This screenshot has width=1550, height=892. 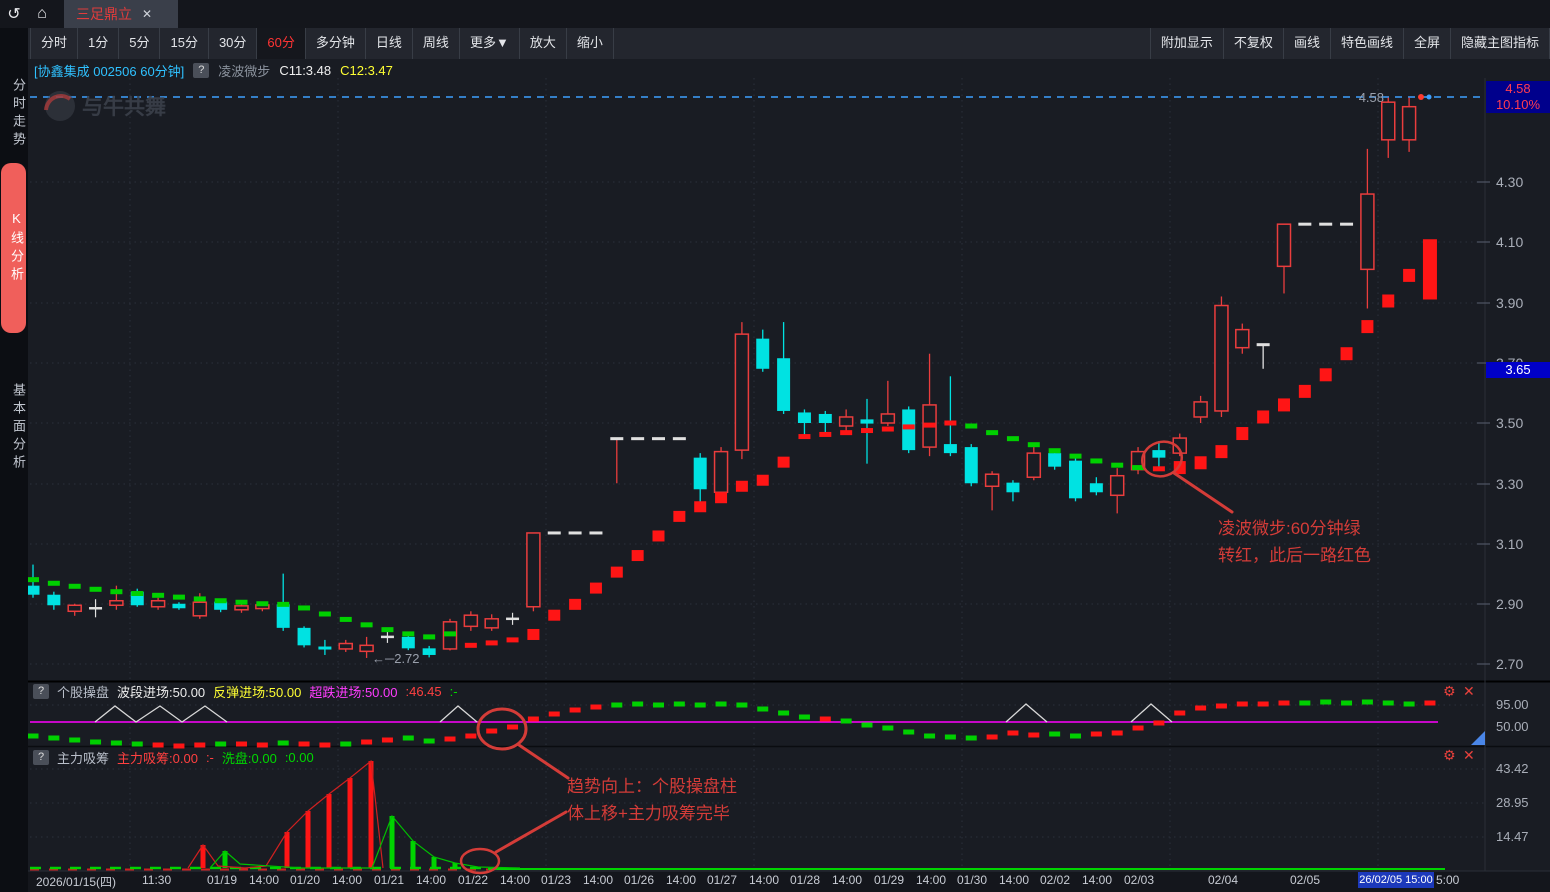 What do you see at coordinates (104, 14) in the screenshot?
I see `document-tab-label: 三足鼎立` at bounding box center [104, 14].